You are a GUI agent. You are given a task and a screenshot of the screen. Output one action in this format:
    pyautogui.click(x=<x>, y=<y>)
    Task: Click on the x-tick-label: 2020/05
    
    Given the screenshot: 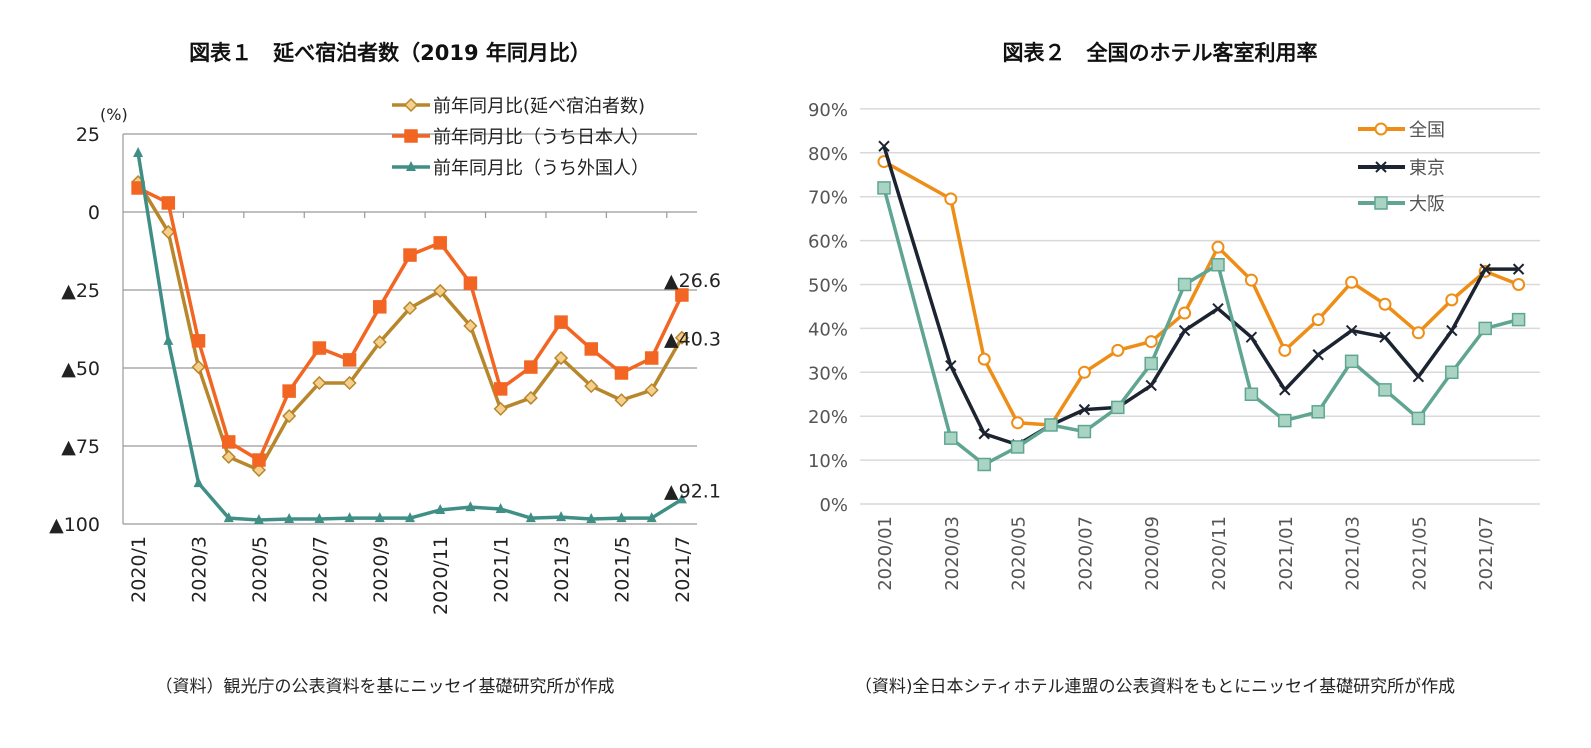 What is the action you would take?
    pyautogui.click(x=1019, y=553)
    